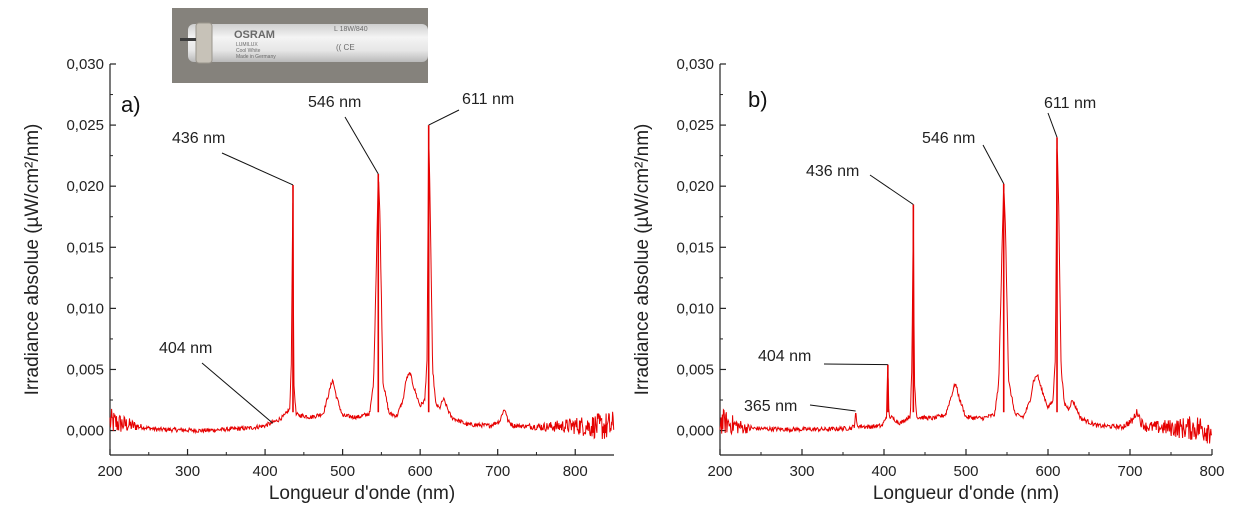  I want to click on peak-annotation: 365 nm, so click(770, 406).